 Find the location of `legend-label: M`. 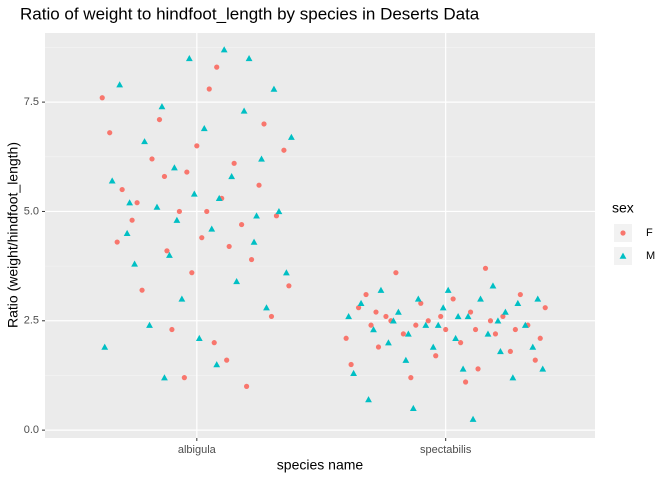

legend-label: M is located at coordinates (650, 256).